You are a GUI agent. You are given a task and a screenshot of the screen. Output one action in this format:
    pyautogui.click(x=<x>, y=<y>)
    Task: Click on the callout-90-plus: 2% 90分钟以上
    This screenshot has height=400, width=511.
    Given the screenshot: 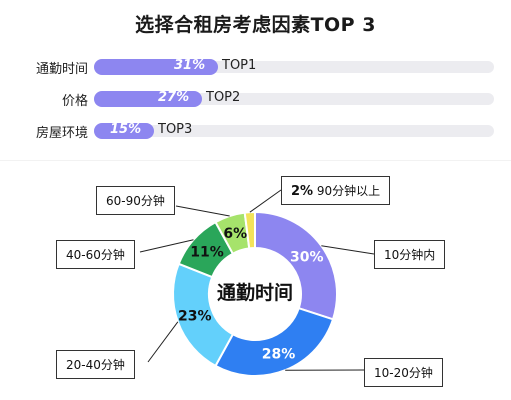 What is the action you would take?
    pyautogui.click(x=336, y=190)
    